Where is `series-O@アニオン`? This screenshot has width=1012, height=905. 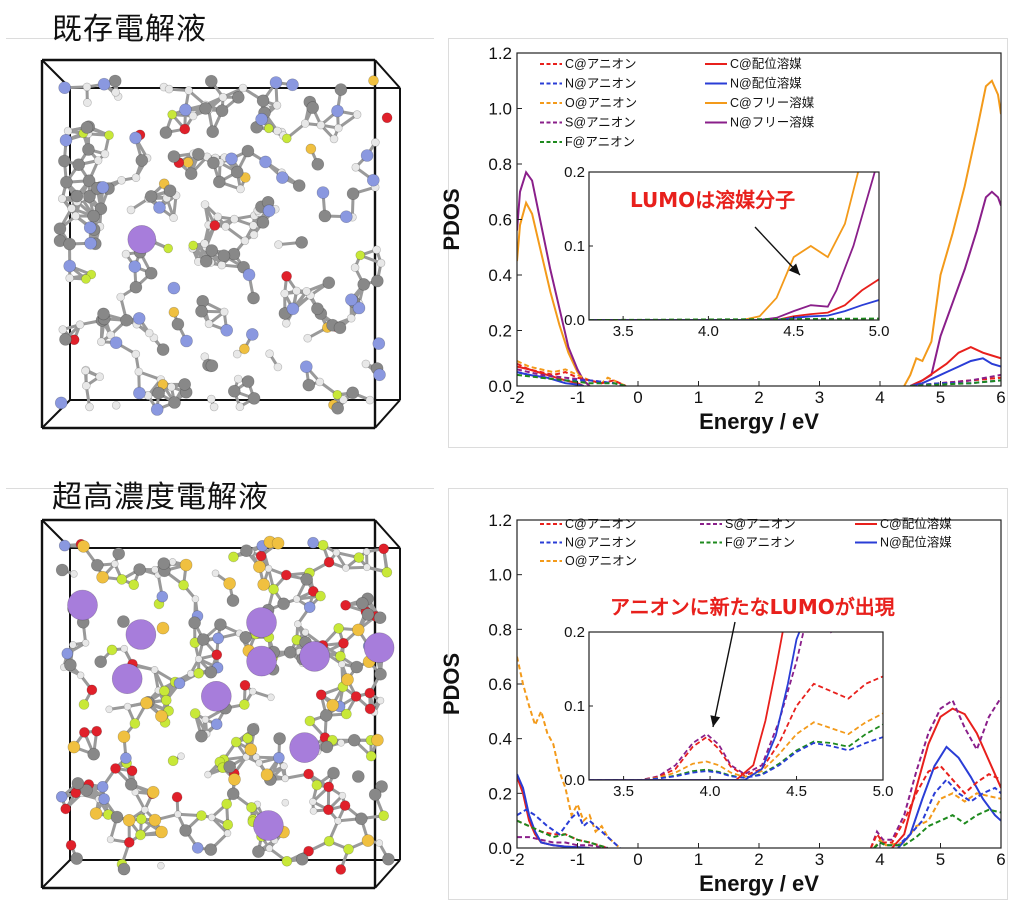 series-O@アニオン is located at coordinates (759, 752).